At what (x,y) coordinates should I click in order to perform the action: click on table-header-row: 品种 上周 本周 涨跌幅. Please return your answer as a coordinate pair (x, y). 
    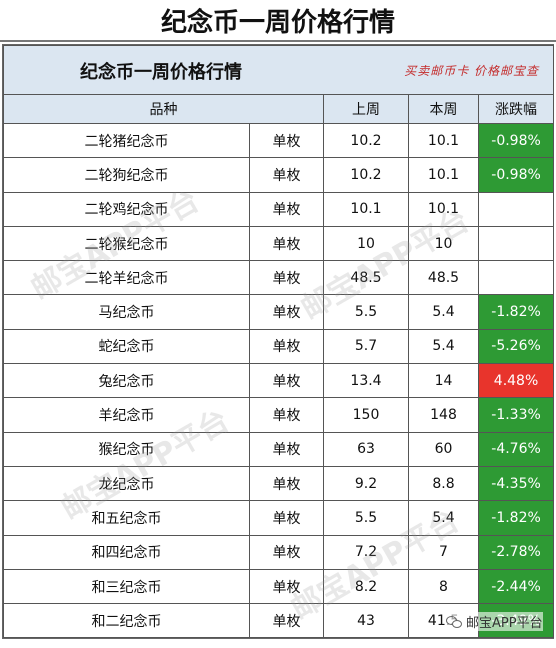
    Looking at the image, I should click on (279, 109).